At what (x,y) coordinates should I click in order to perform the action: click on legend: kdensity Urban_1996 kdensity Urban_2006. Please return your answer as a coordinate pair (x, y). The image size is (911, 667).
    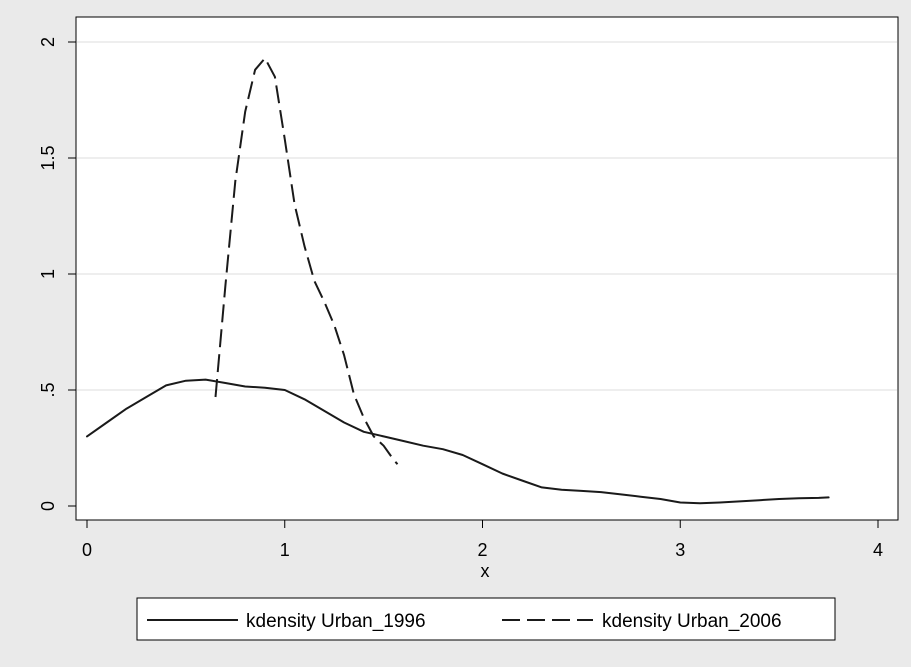
    Looking at the image, I should click on (486, 619).